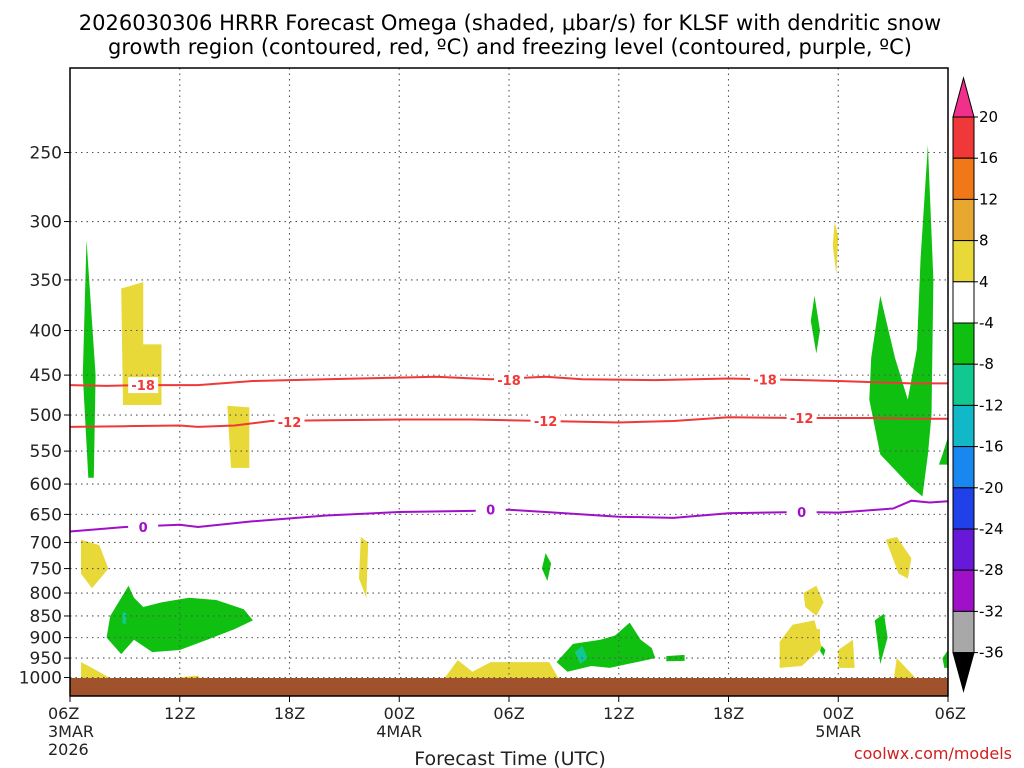 This screenshot has height=768, width=1024. Describe the element at coordinates (988, 158) in the screenshot. I see `colorbar-label-1: 16` at that location.